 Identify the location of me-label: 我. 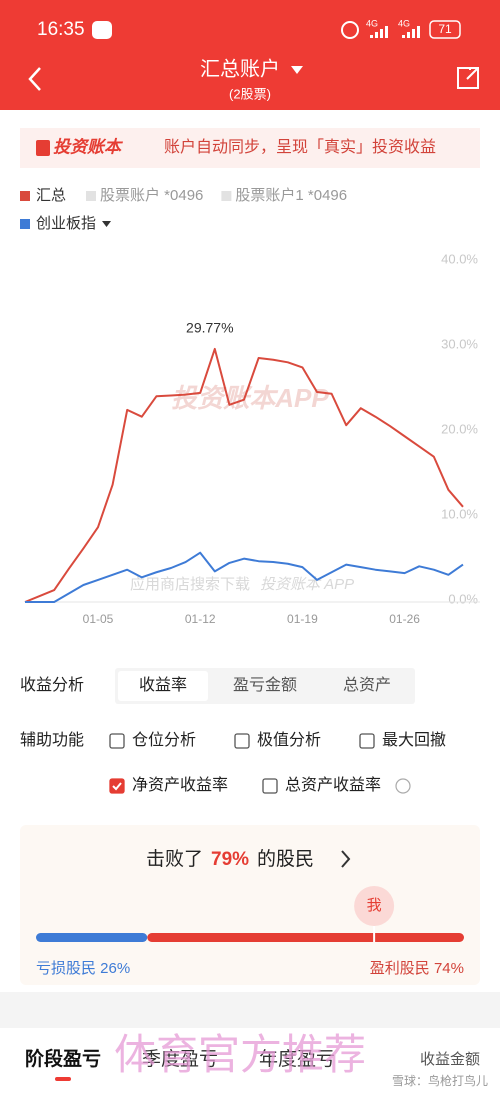
(374, 905).